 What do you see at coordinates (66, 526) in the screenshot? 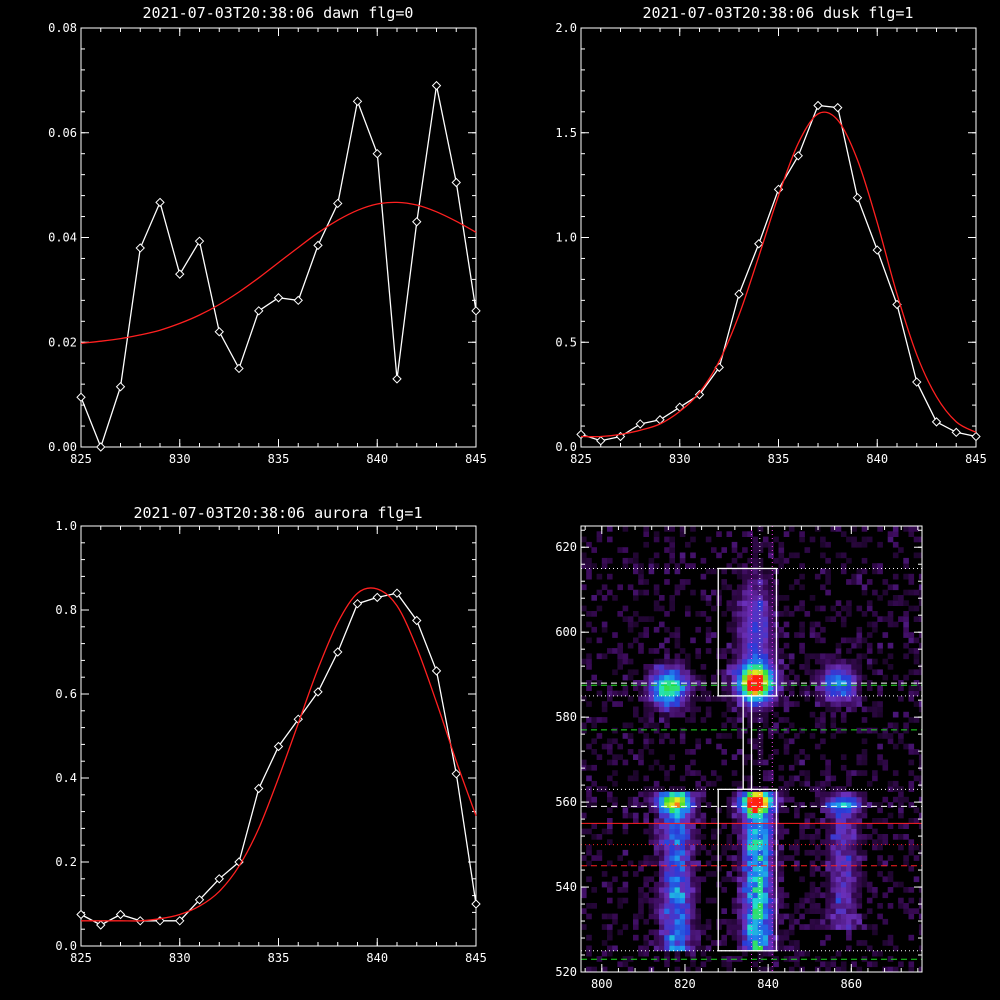
I see `aurora-ytick-label: 1.0` at bounding box center [66, 526].